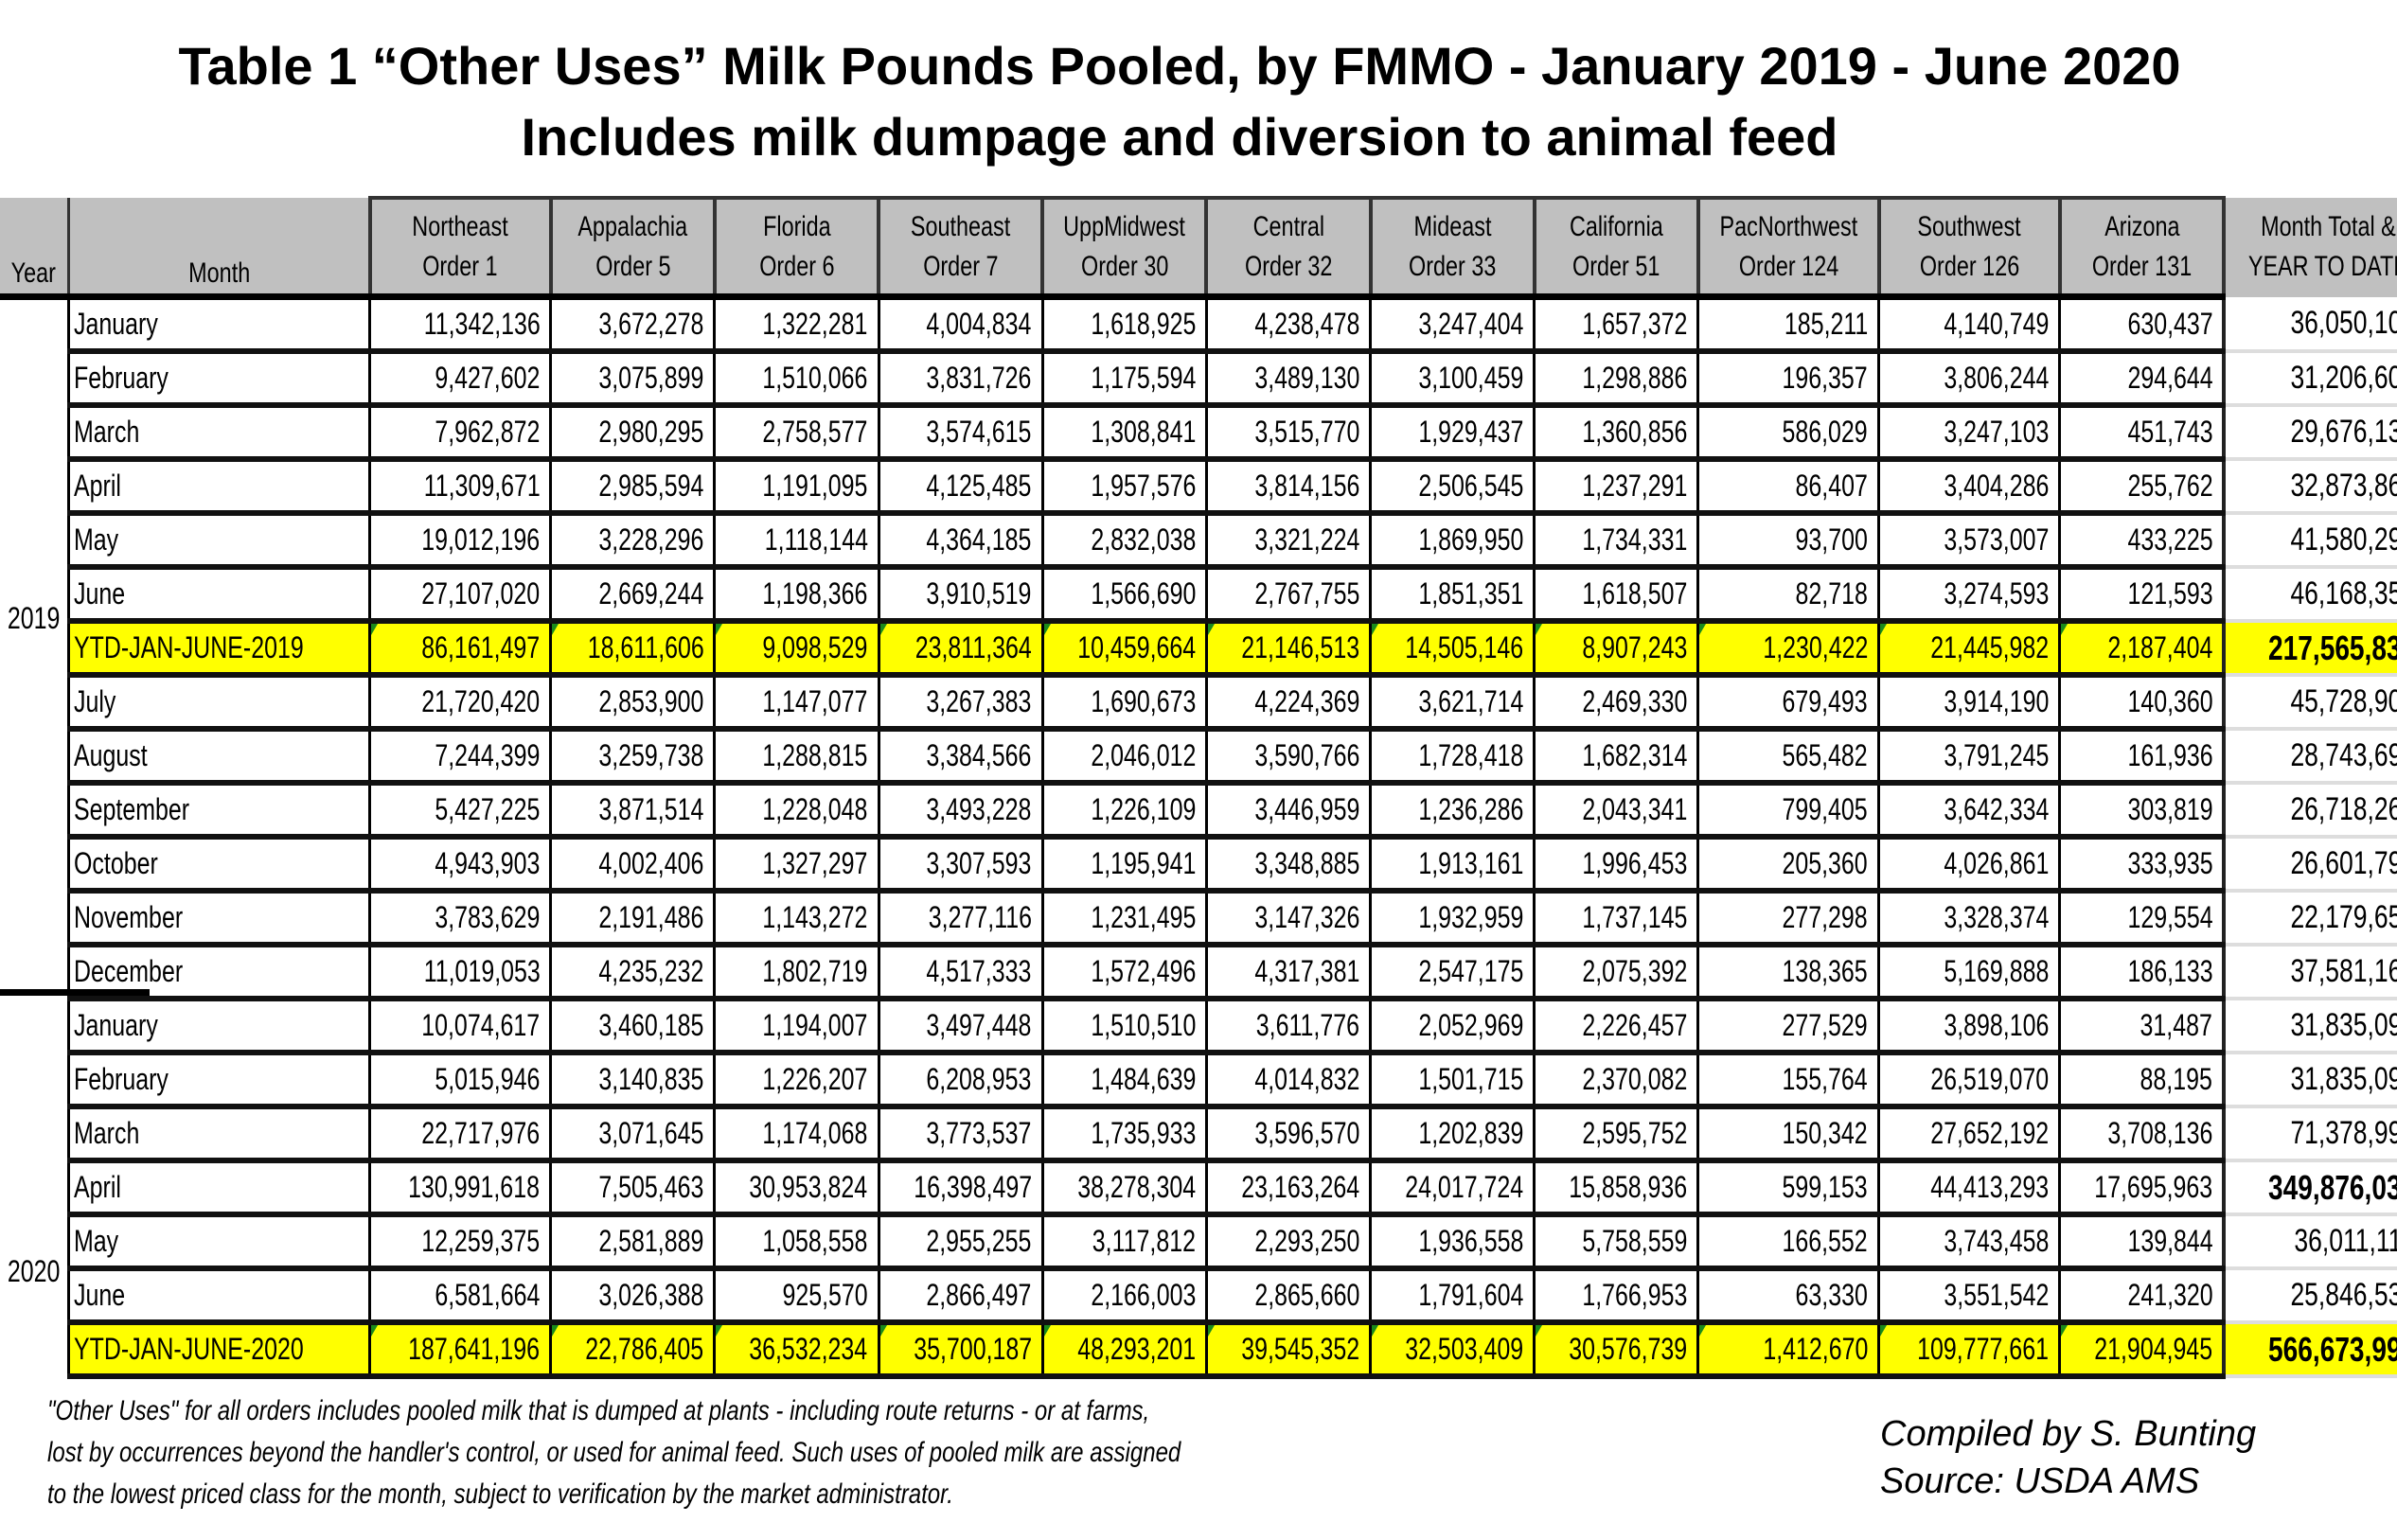 Image resolution: width=2397 pixels, height=1540 pixels. I want to click on value-text: 22,717,976, so click(481, 1133).